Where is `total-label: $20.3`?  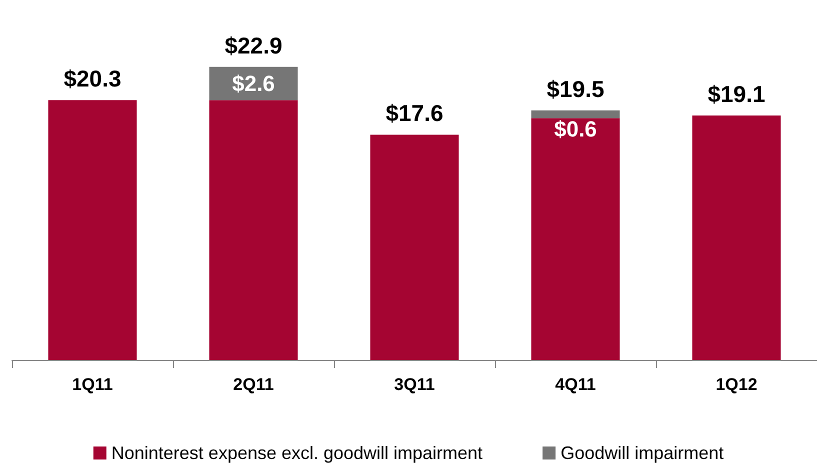
total-label: $20.3 is located at coordinates (93, 79).